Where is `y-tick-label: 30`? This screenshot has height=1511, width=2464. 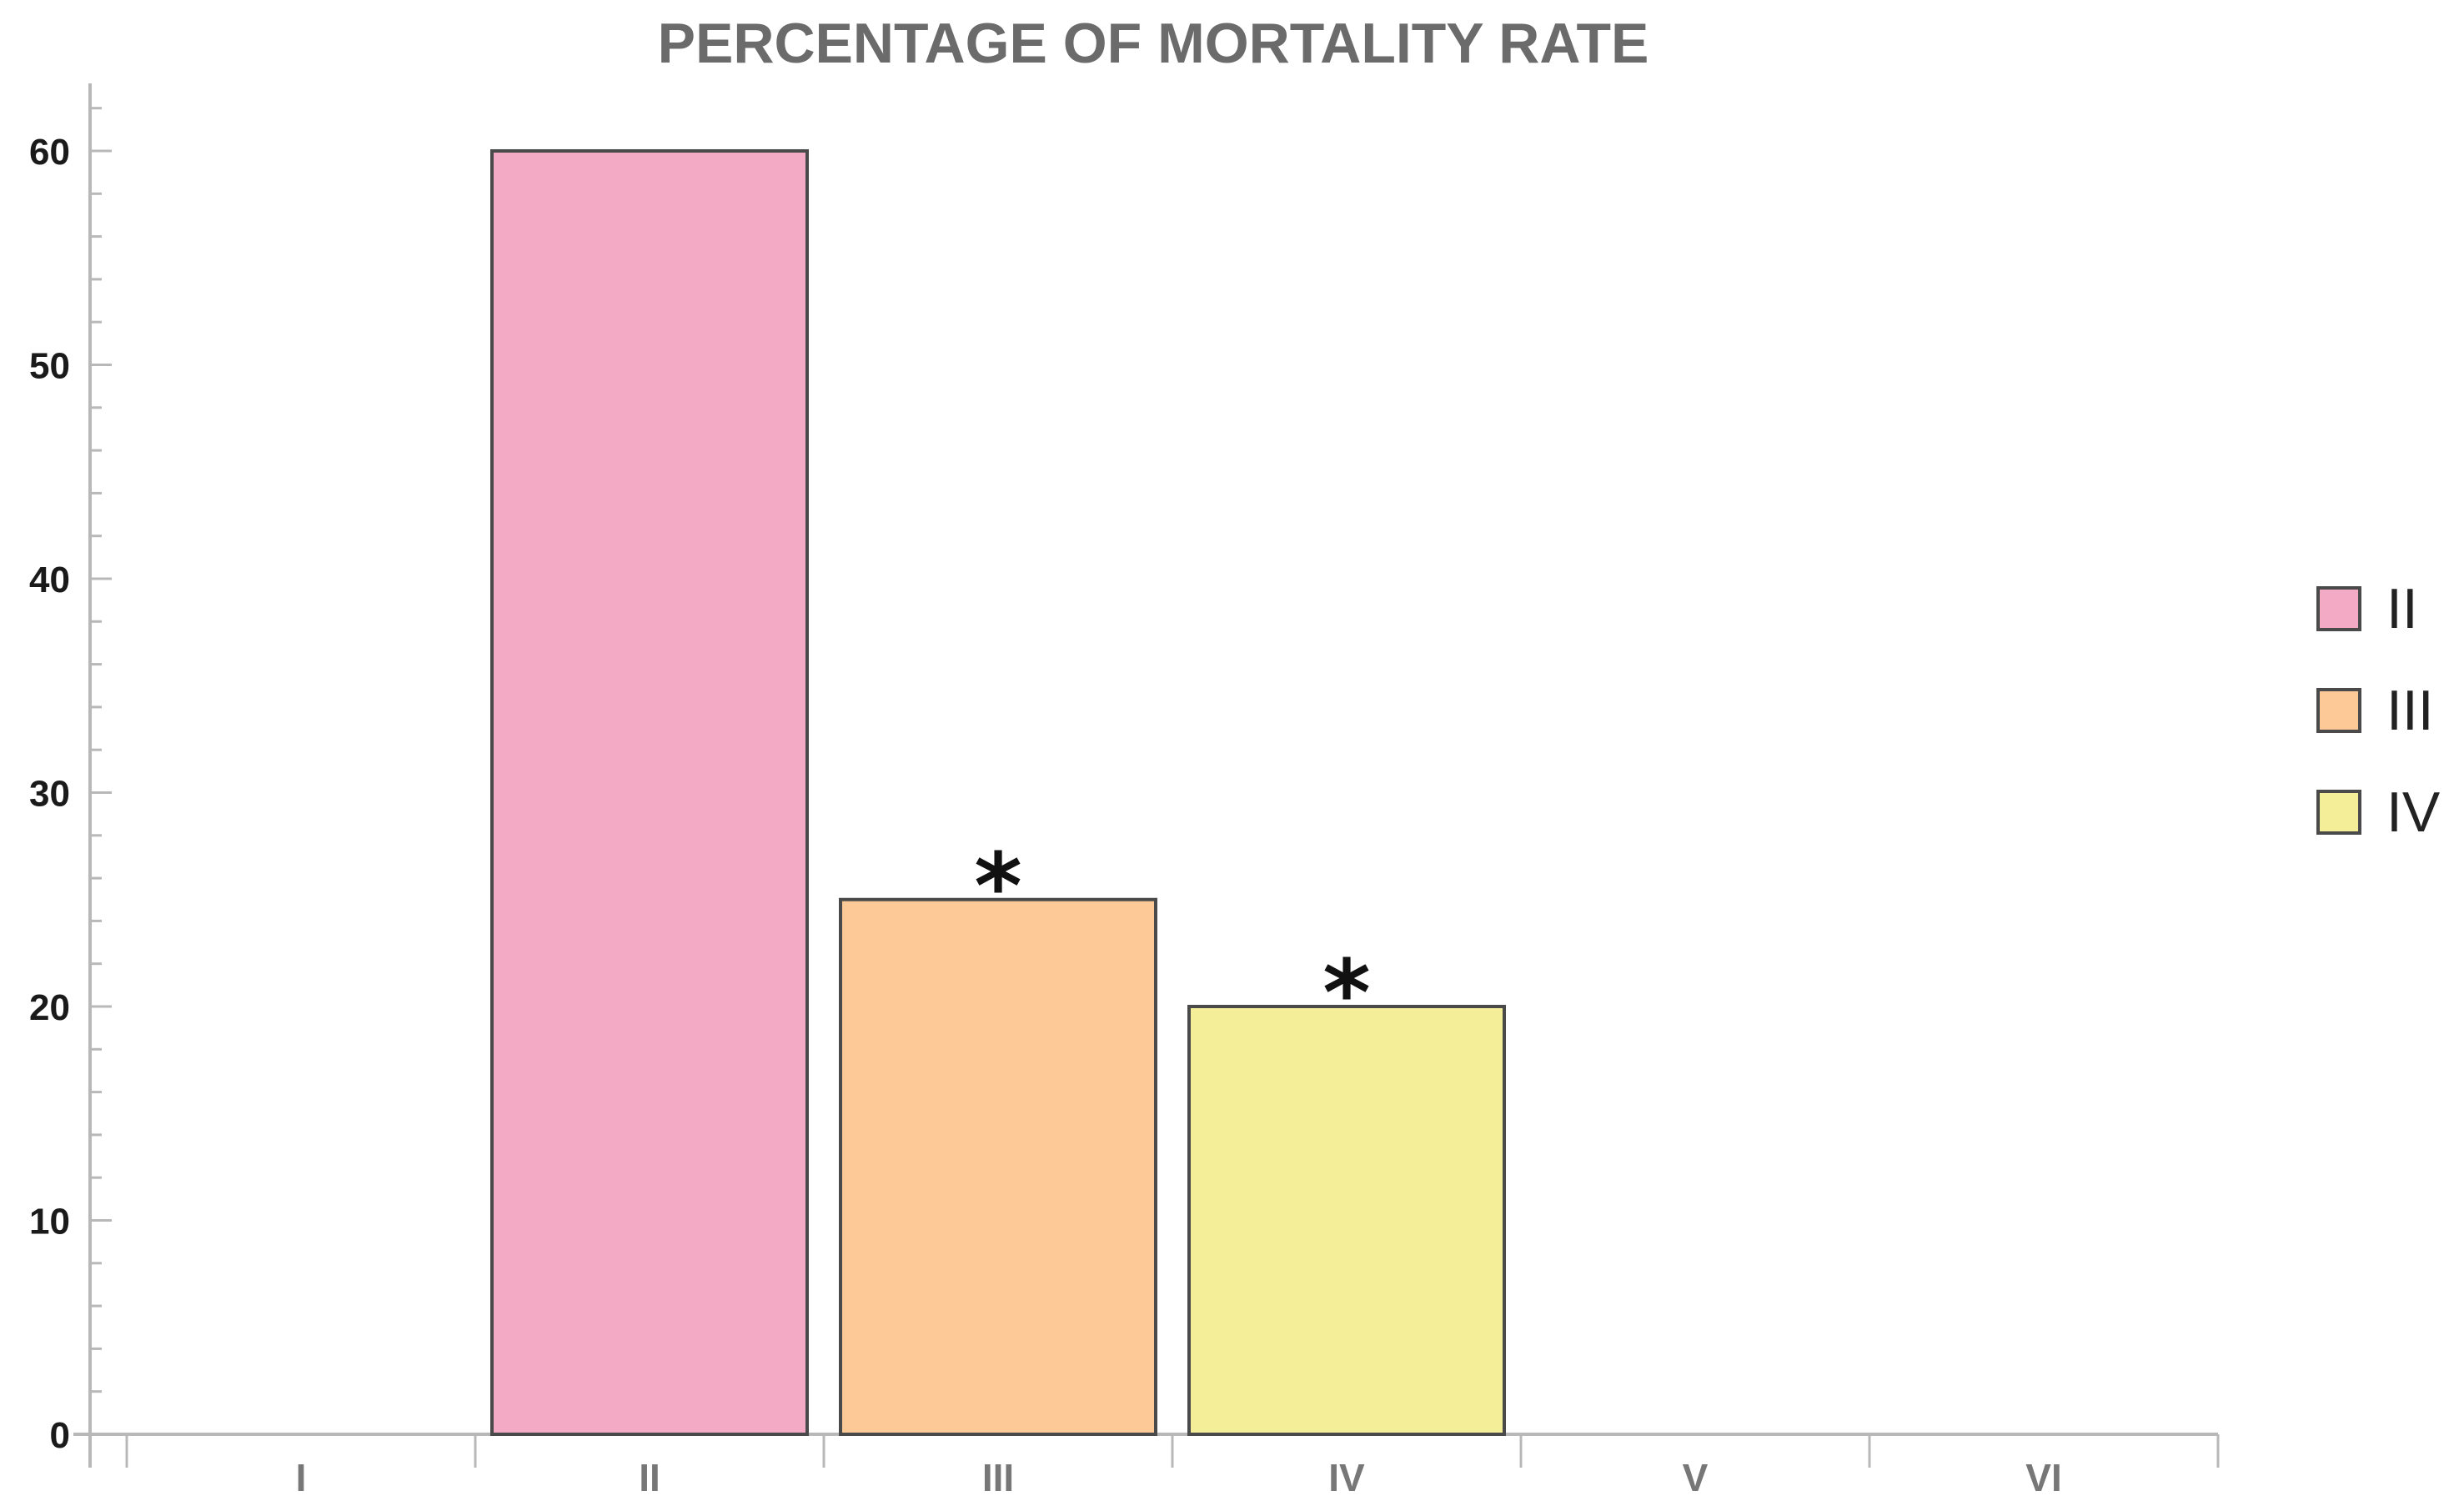 y-tick-label: 30 is located at coordinates (49, 794).